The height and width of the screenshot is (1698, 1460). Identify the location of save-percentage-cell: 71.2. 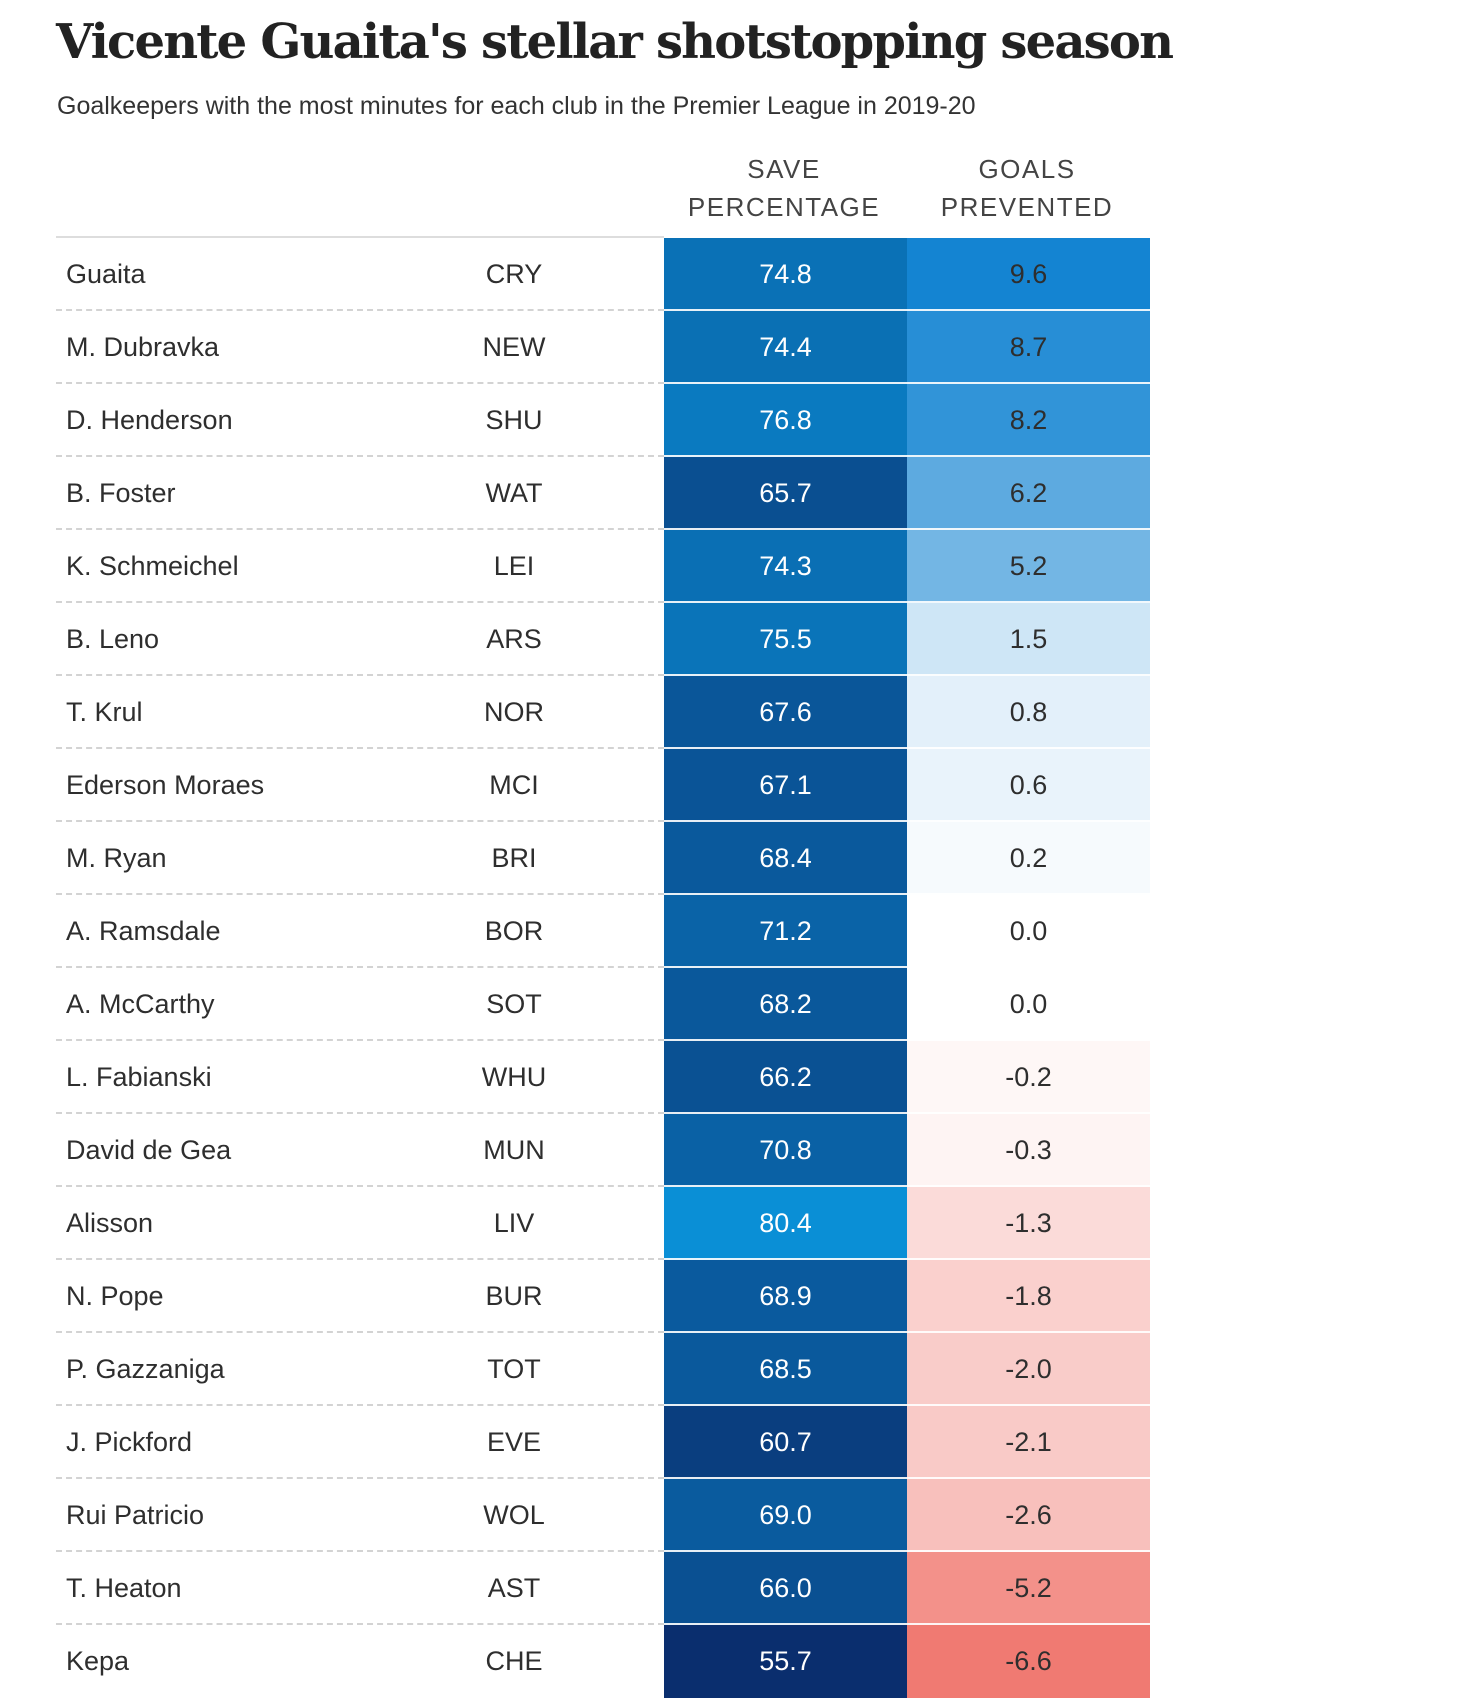
(785, 931).